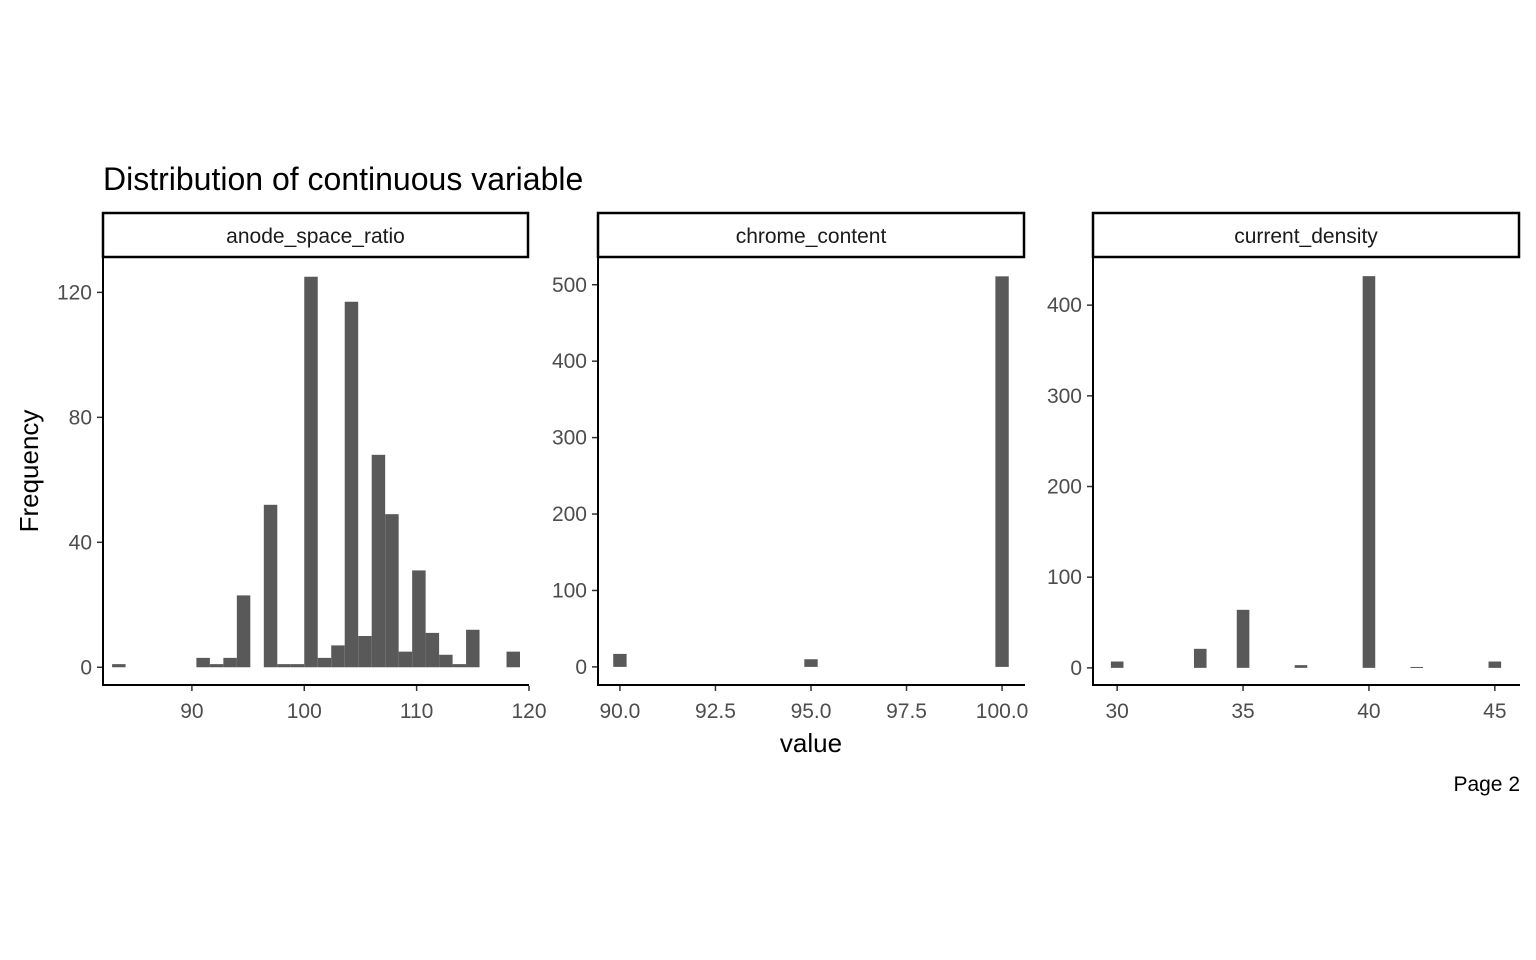 Image resolution: width=1536 pixels, height=960 pixels. What do you see at coordinates (811, 711) in the screenshot?
I see `x-tick-label: 95.0` at bounding box center [811, 711].